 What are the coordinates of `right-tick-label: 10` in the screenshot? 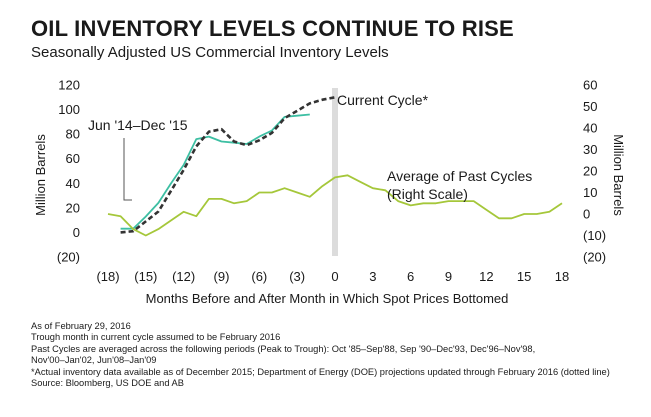 It's located at (590, 192).